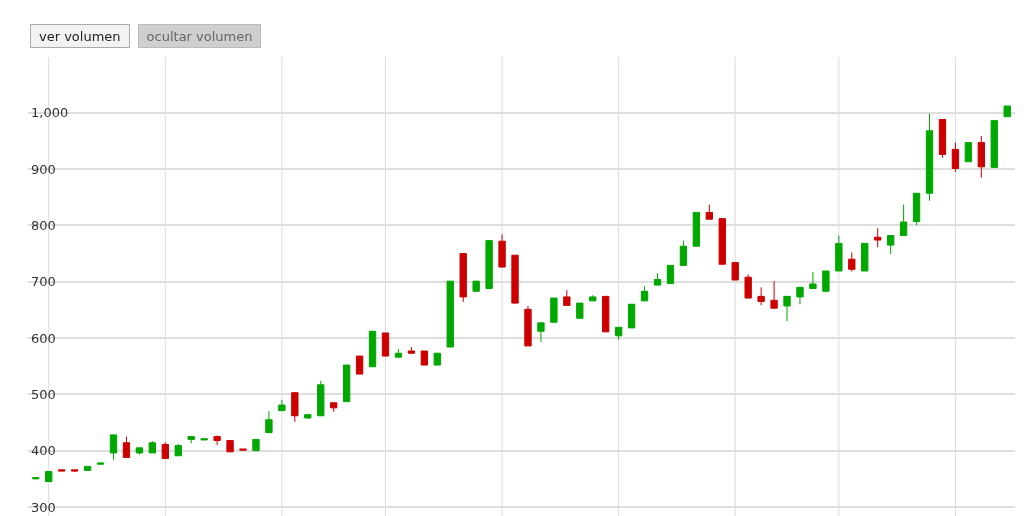  I want to click on y-tick-label: 900, so click(43, 169).